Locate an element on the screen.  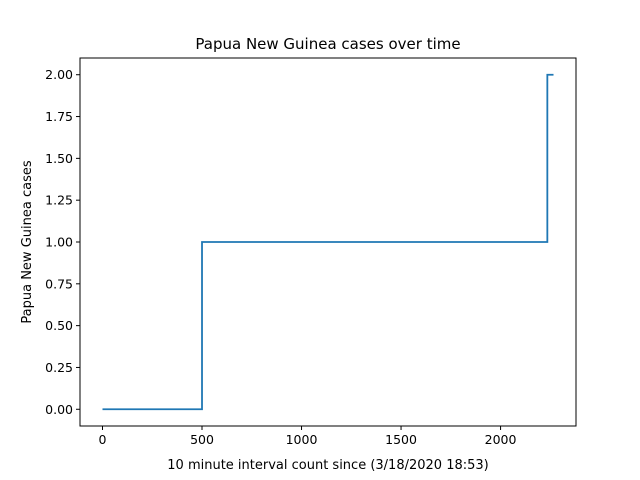
y-tick-label: 1.25 is located at coordinates (59, 200).